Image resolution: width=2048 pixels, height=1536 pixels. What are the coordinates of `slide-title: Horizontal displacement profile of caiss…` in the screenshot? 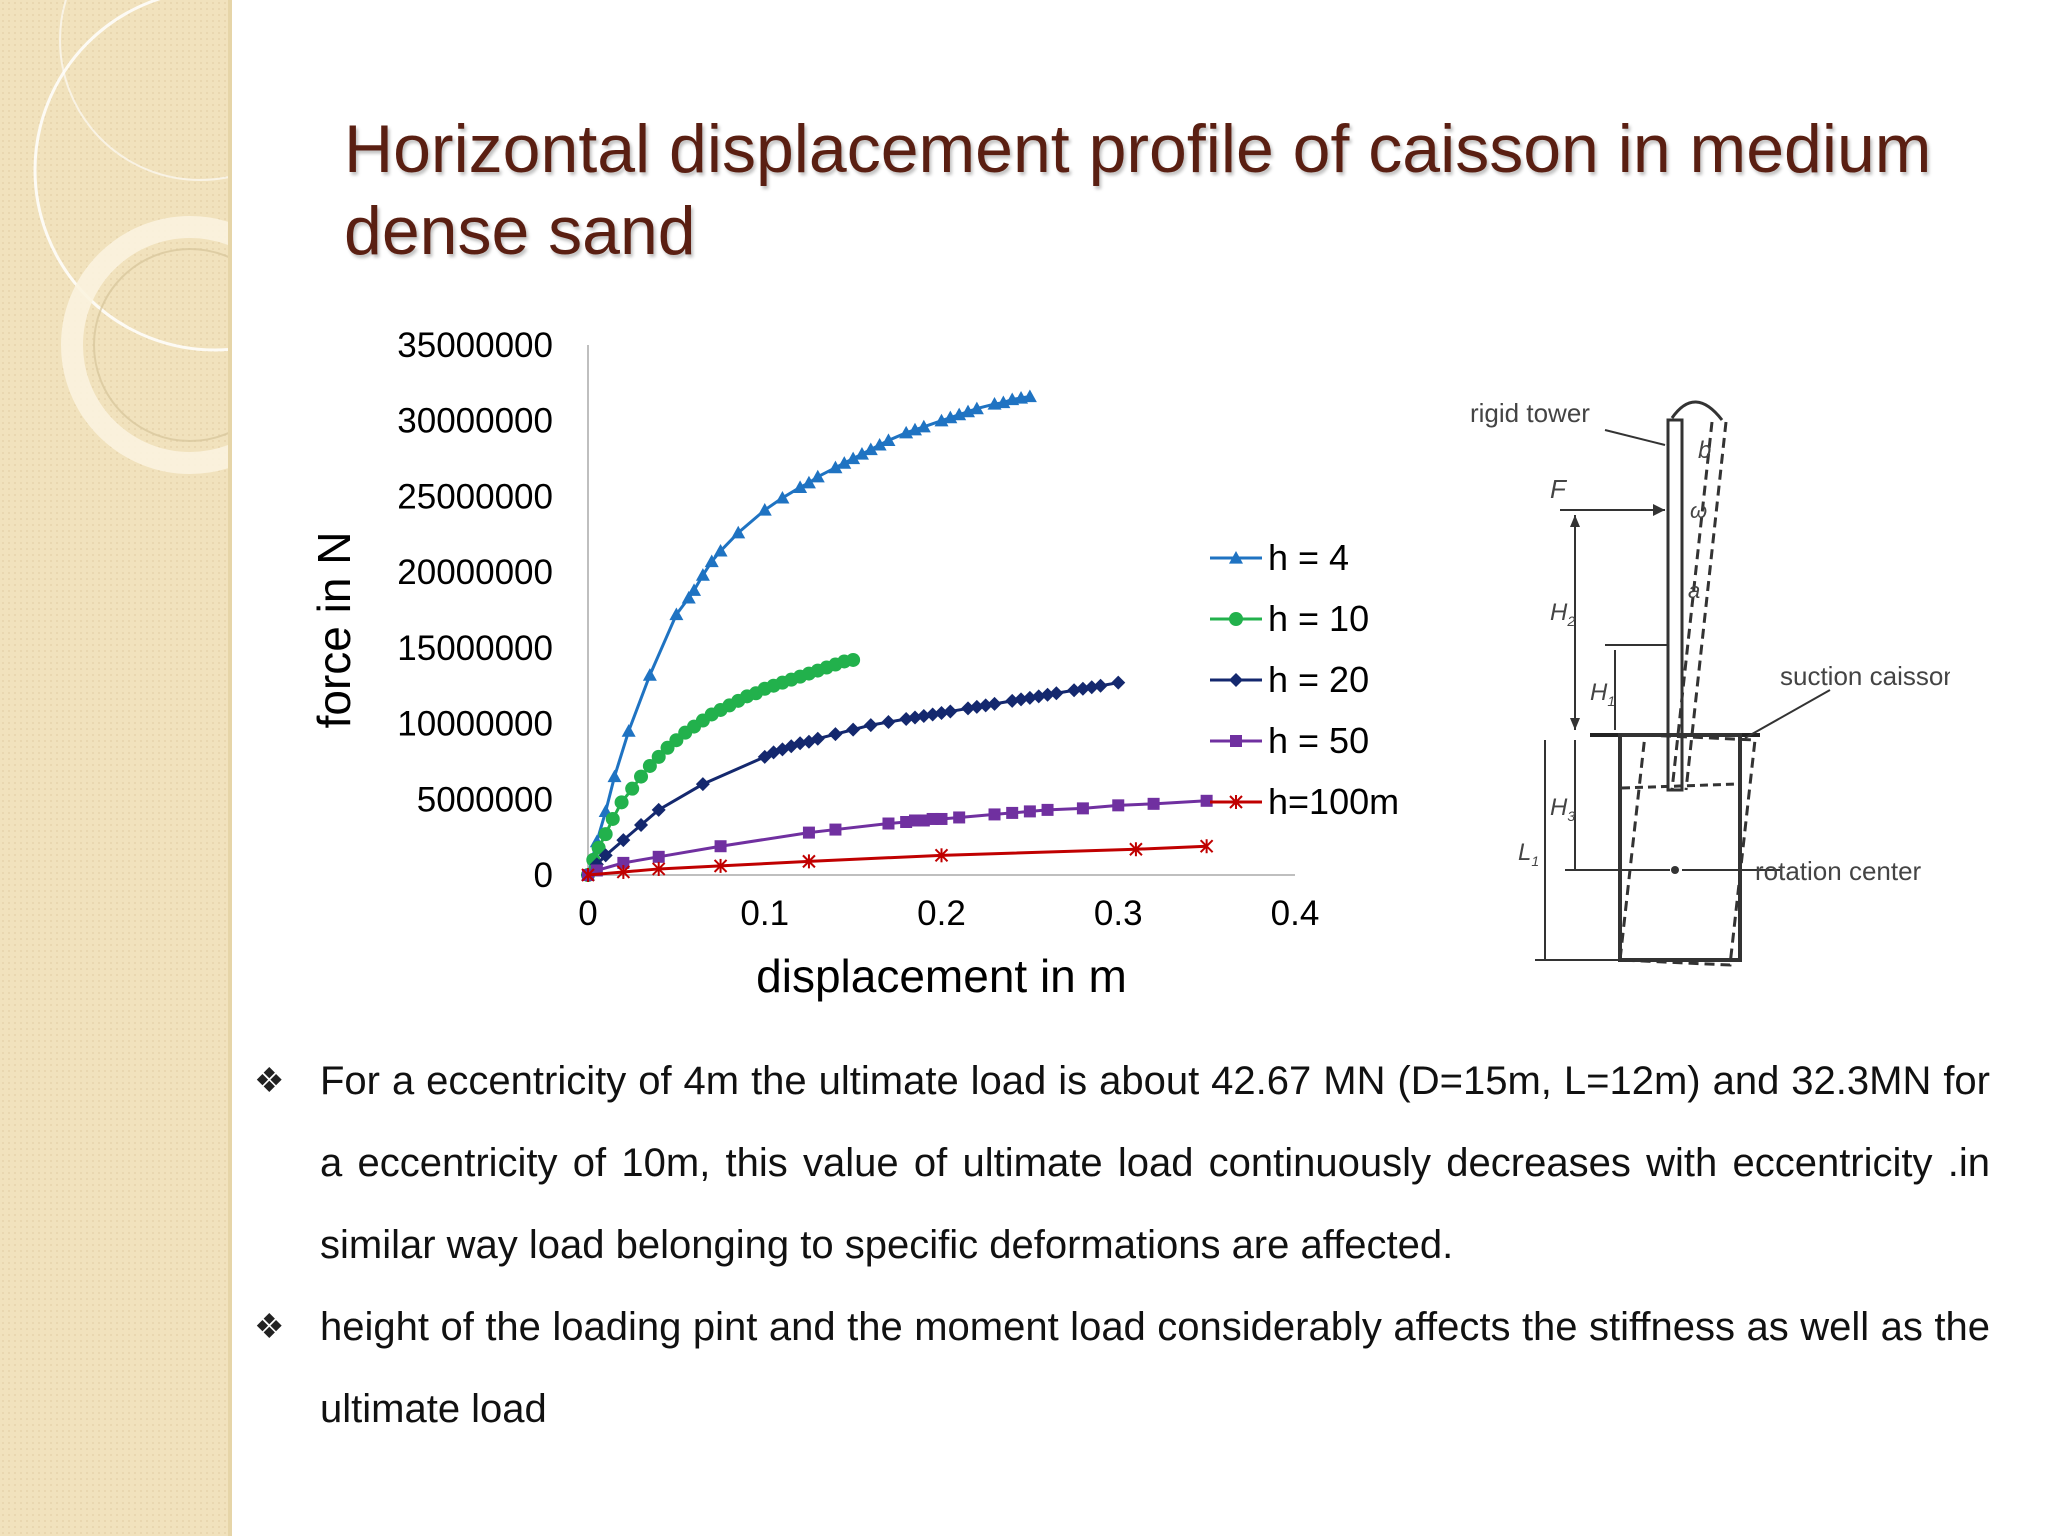 It's located at (1138, 190).